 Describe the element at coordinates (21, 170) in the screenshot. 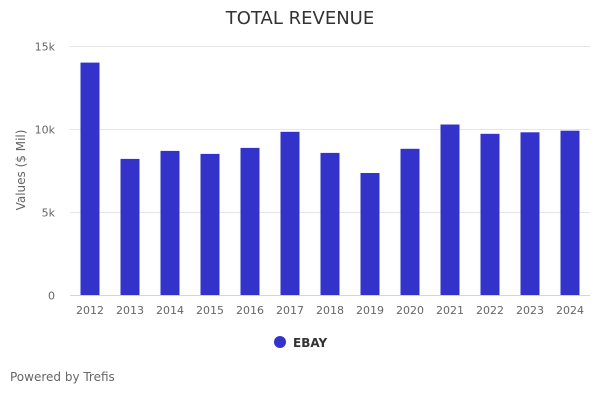

I see `y-axis-label: Values ($ Mil)` at that location.